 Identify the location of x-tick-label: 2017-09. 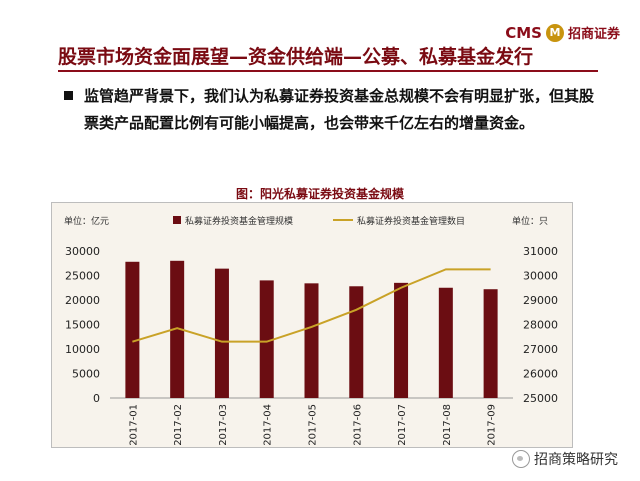
(492, 425).